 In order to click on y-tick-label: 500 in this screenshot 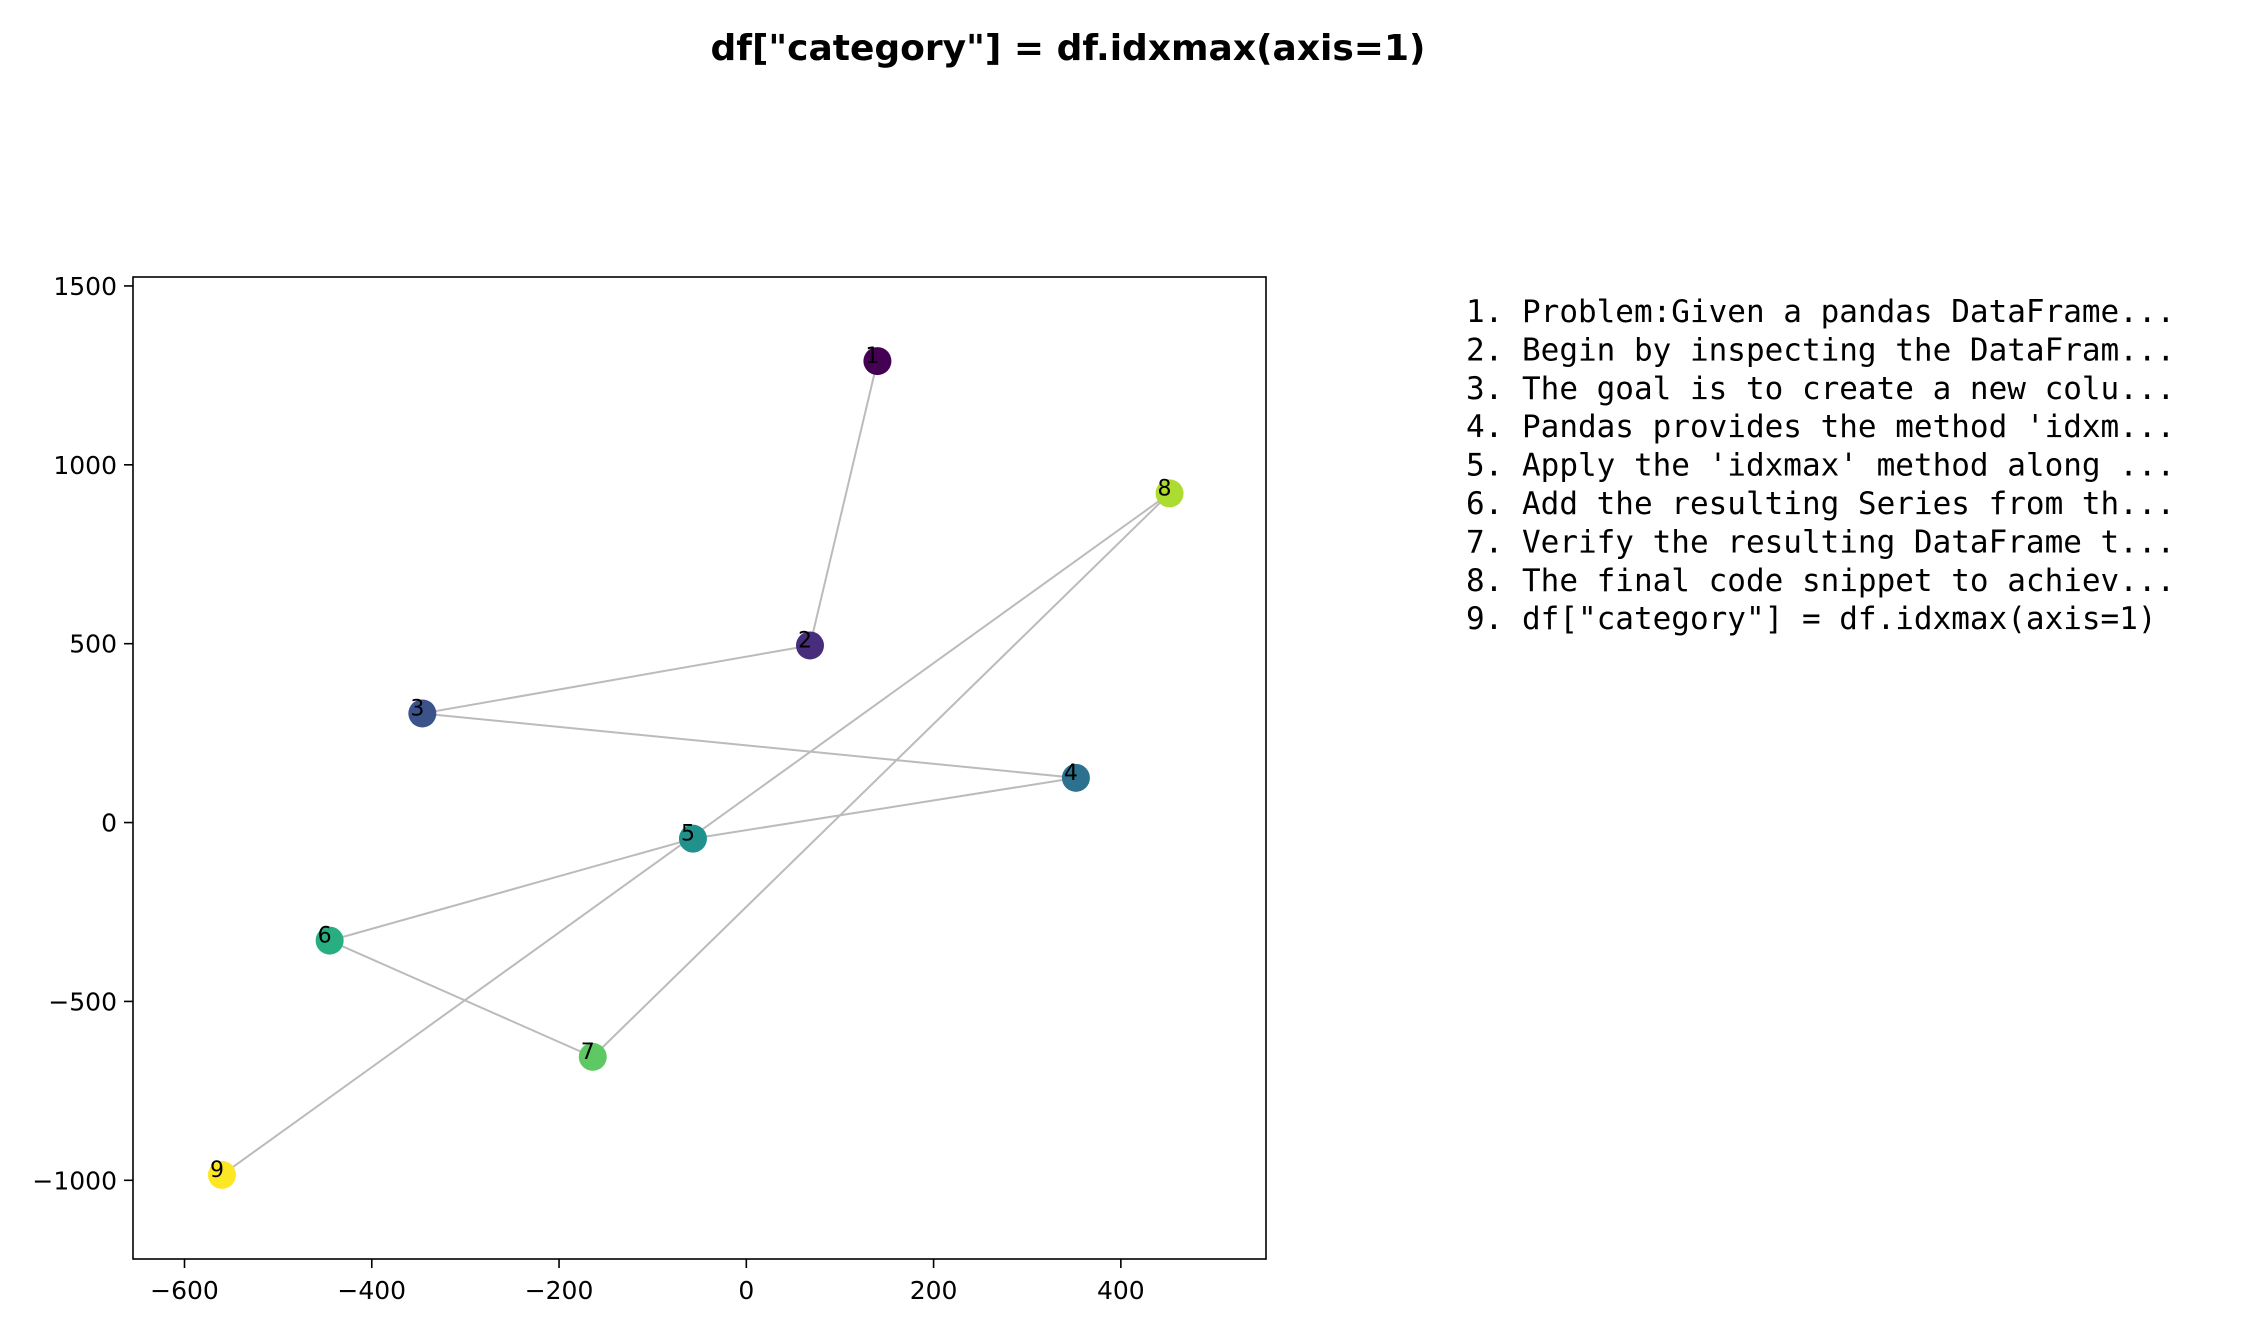, I will do `click(93, 644)`.